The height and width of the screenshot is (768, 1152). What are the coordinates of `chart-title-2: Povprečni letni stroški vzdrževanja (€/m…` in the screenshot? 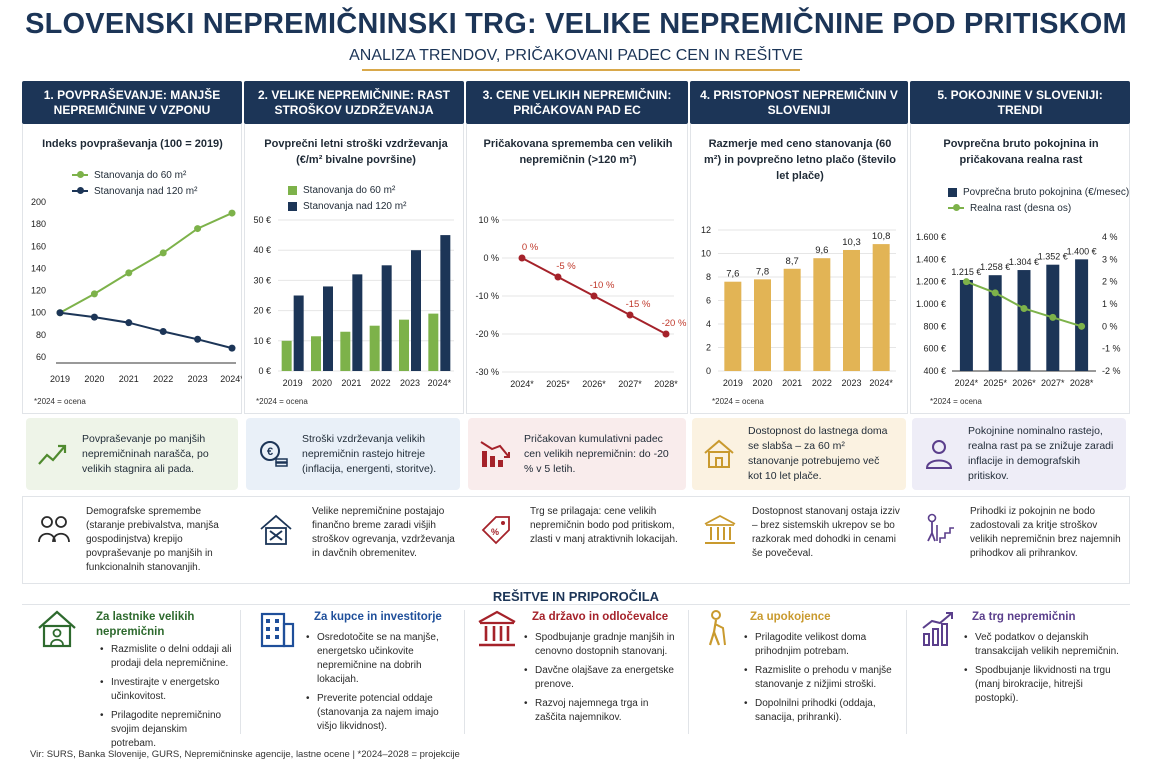 It's located at (356, 152).